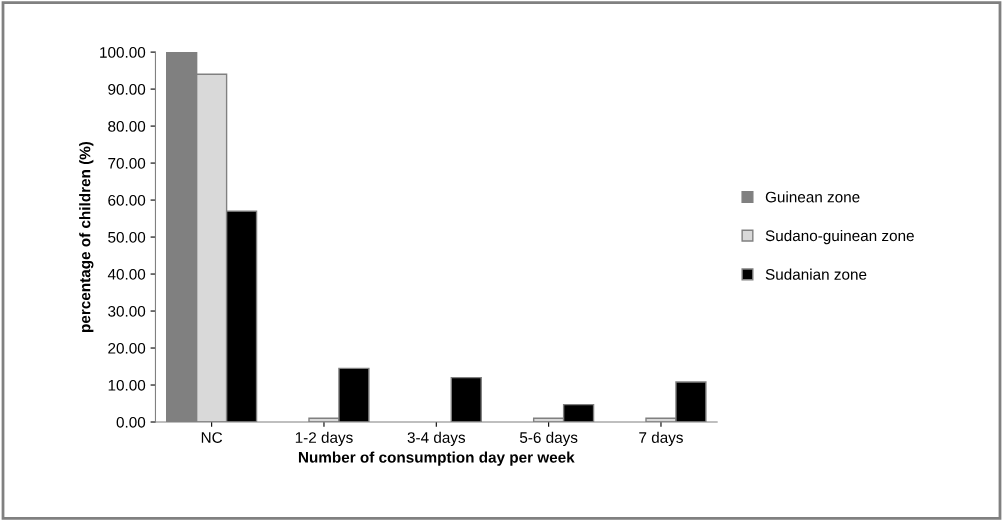 The height and width of the screenshot is (521, 1003). What do you see at coordinates (127, 163) in the screenshot?
I see `y-tick-label: 70.00` at bounding box center [127, 163].